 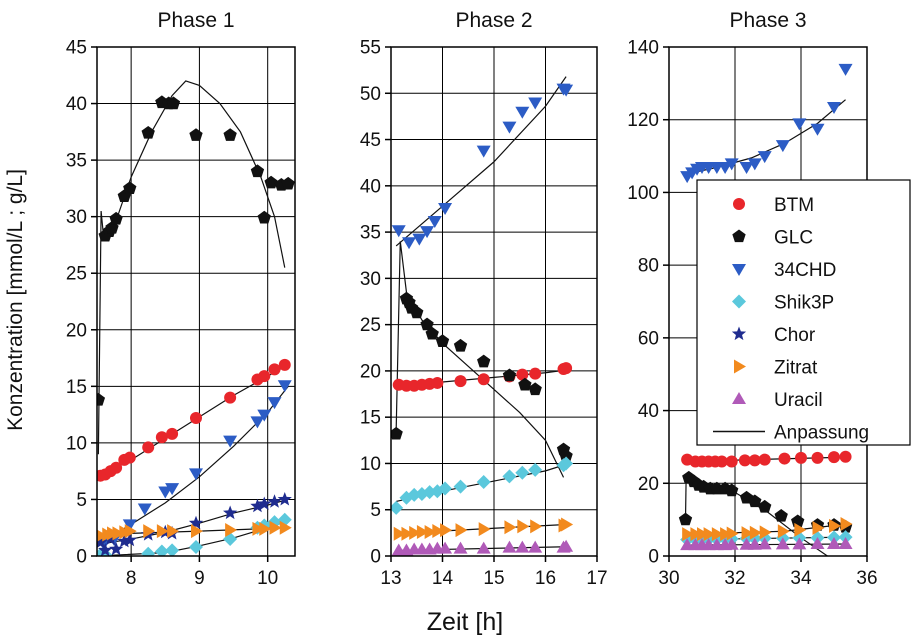 What do you see at coordinates (739, 301) in the screenshot?
I see `legend-marker-shik3p` at bounding box center [739, 301].